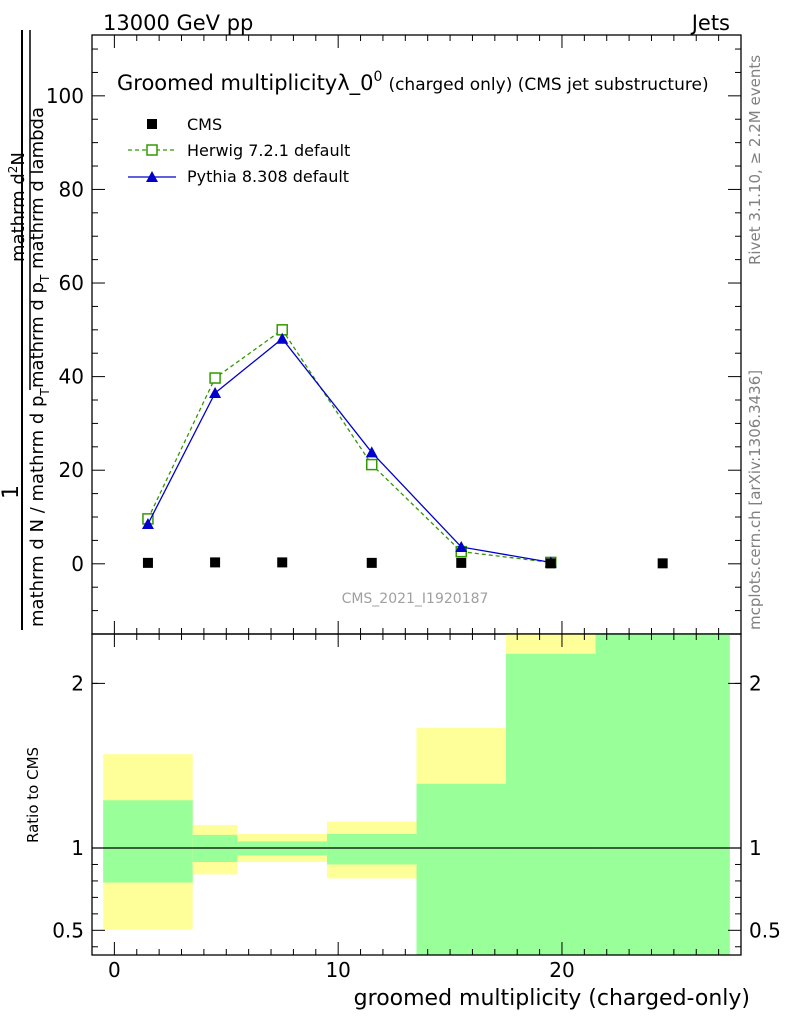 Image resolution: width=786 pixels, height=1024 pixels. I want to click on y-tick-label: 80, so click(71, 189).